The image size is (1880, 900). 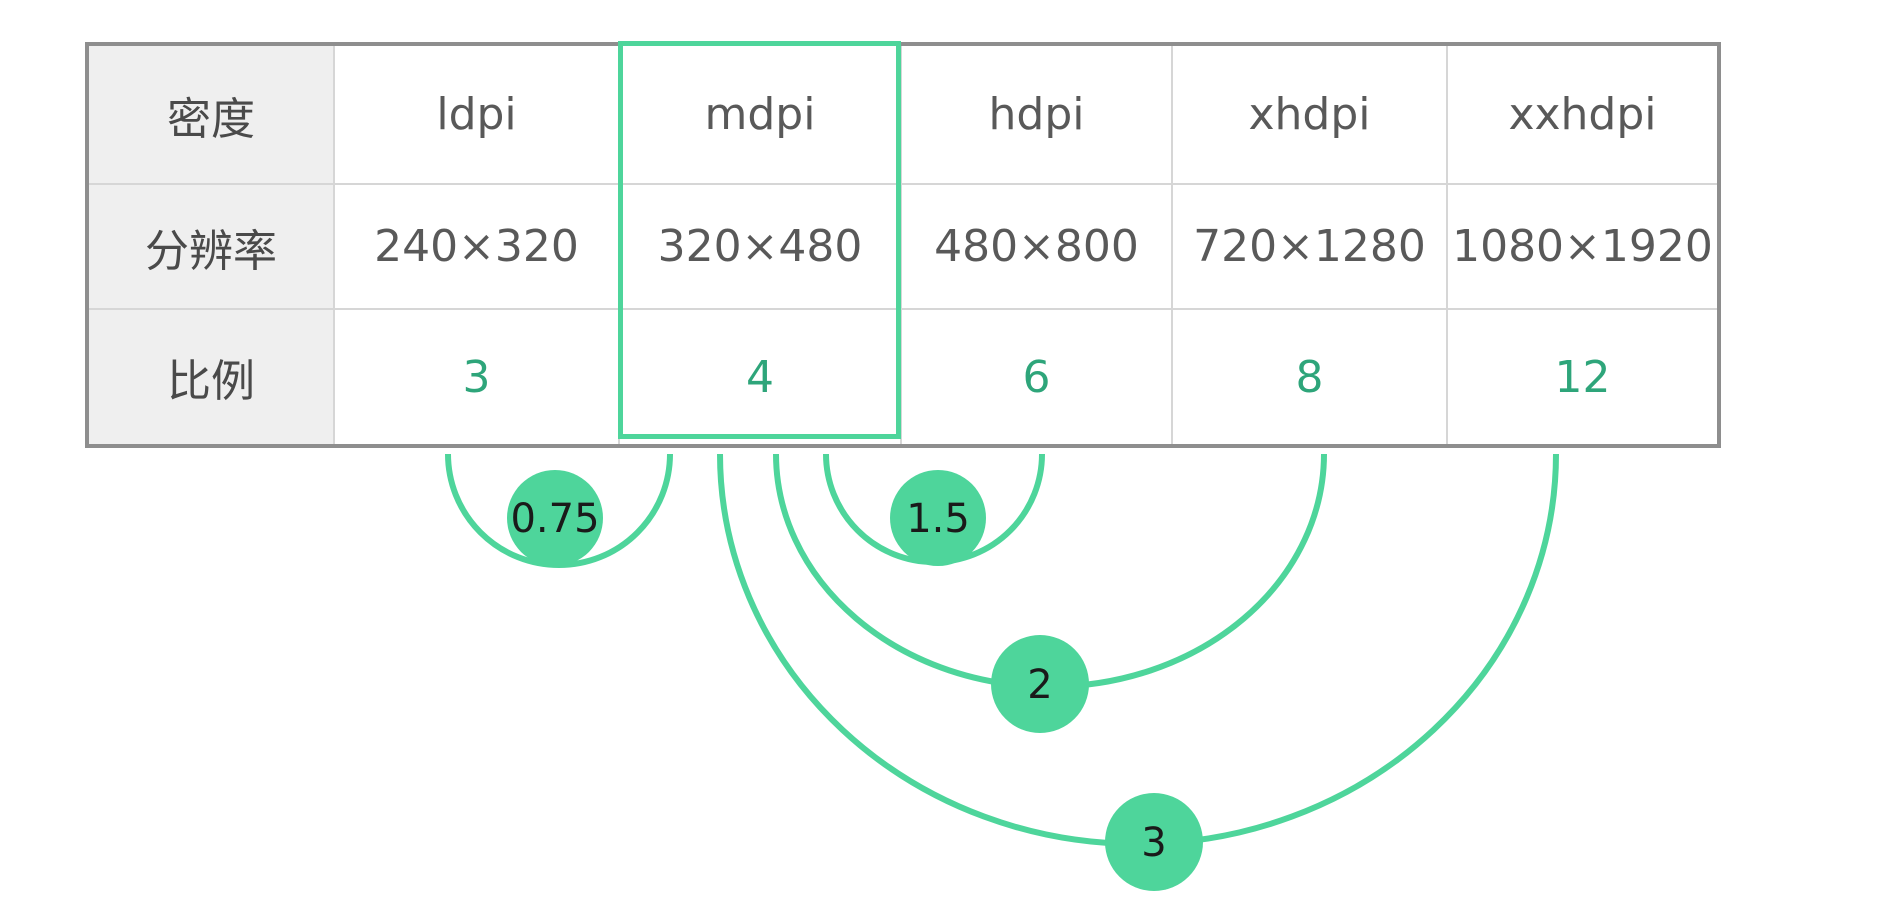 I want to click on row-header-resolution: 分辨率, so click(x=210, y=246).